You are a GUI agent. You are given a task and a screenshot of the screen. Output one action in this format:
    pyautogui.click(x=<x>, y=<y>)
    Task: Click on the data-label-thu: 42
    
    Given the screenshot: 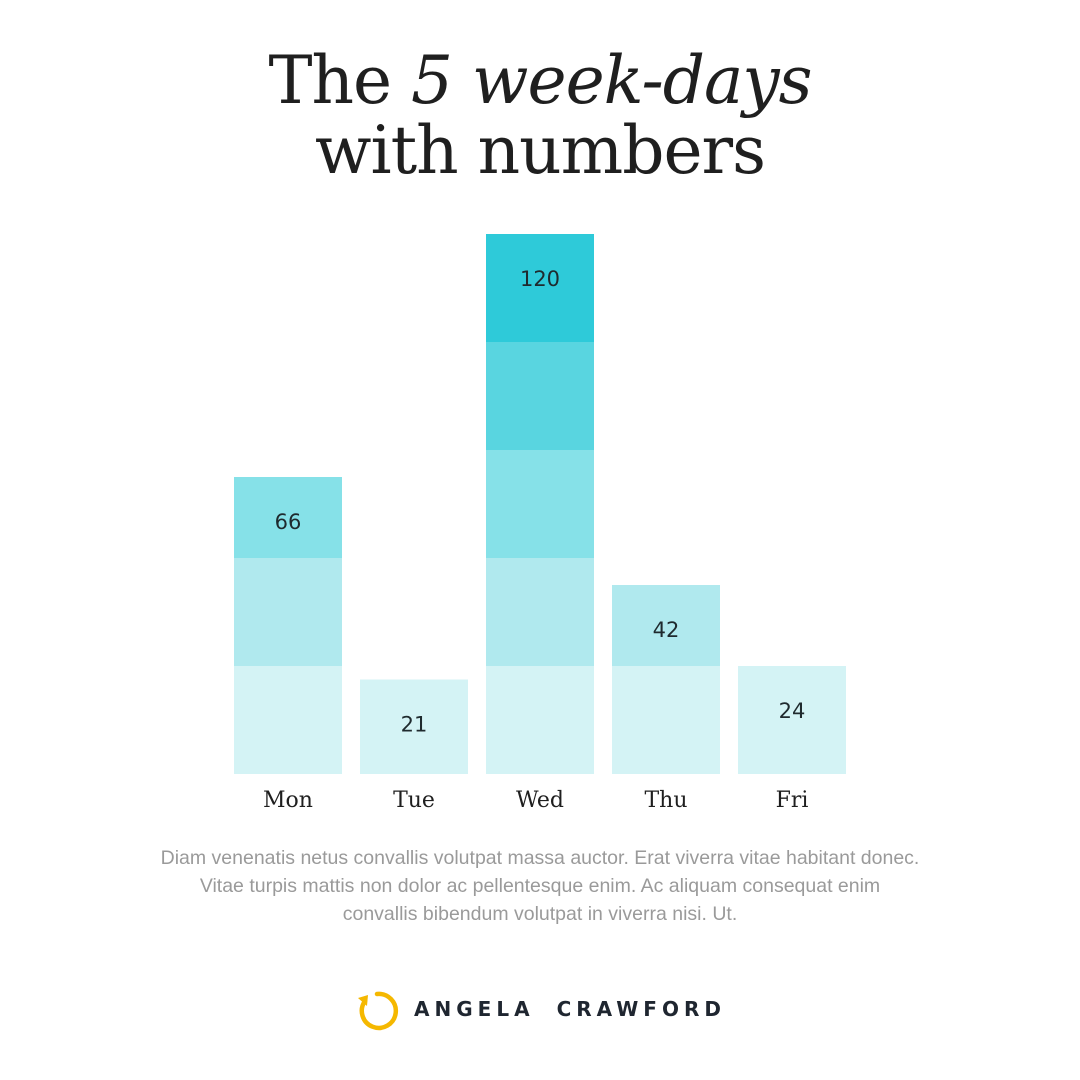 What is the action you would take?
    pyautogui.click(x=666, y=630)
    